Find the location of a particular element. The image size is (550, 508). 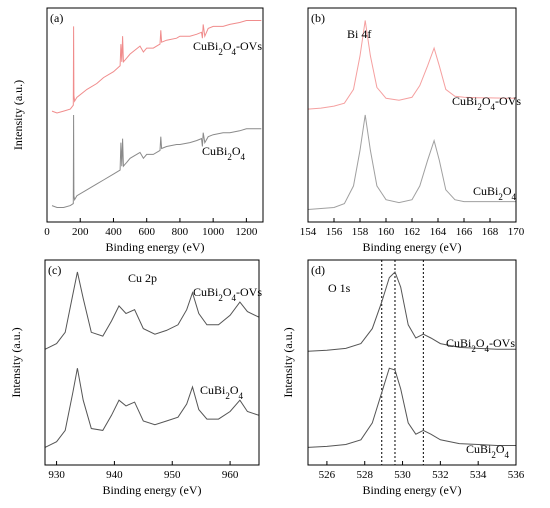

panel-c-label: (c) is located at coordinates (54, 270).